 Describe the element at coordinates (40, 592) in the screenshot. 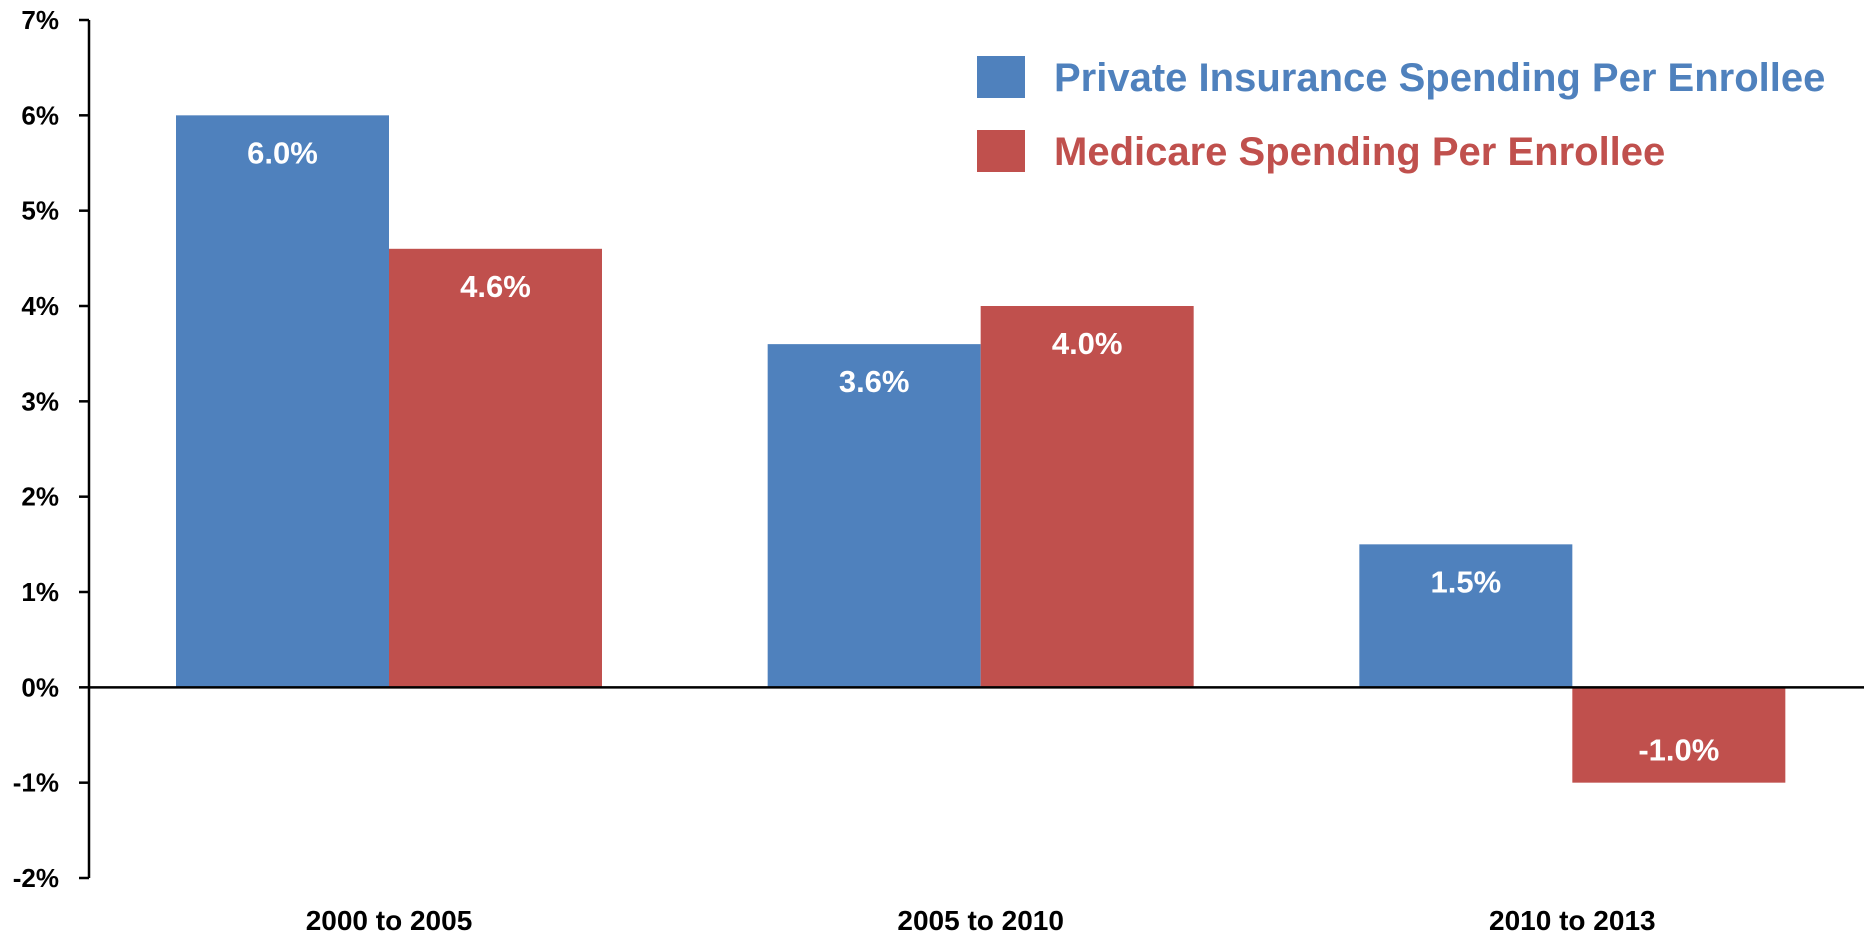

I see `y-tick-label: 1%` at that location.